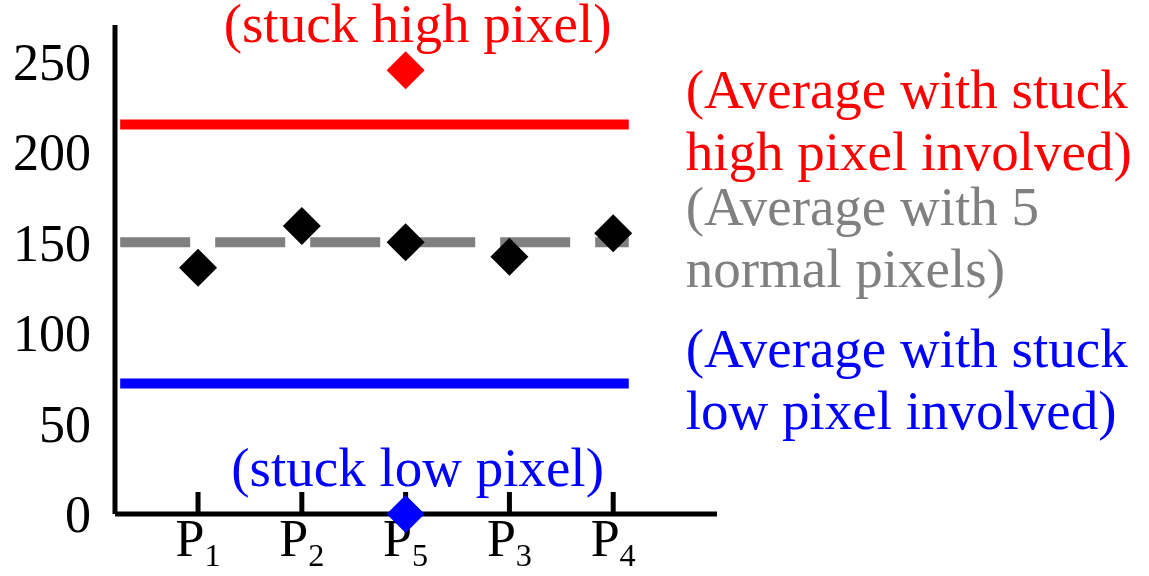 Image resolution: width=1149 pixels, height=576 pixels. What do you see at coordinates (613, 541) in the screenshot?
I see `x-tick-label: P$_{4}$` at bounding box center [613, 541].